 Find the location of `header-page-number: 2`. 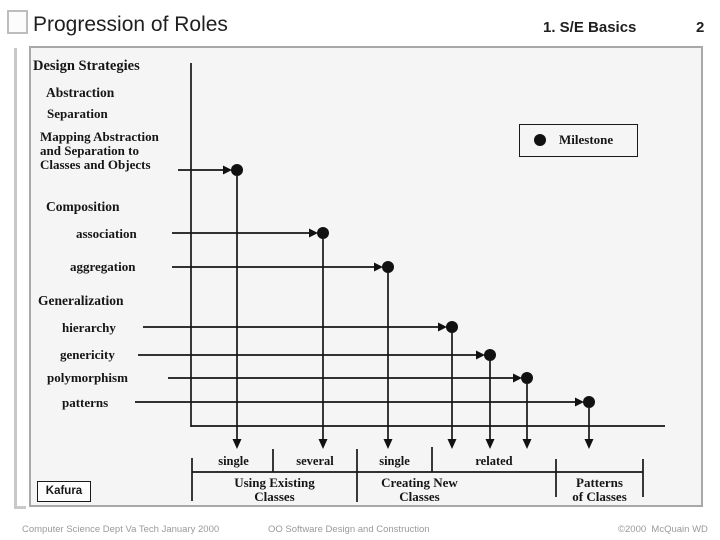

header-page-number: 2 is located at coordinates (700, 27).